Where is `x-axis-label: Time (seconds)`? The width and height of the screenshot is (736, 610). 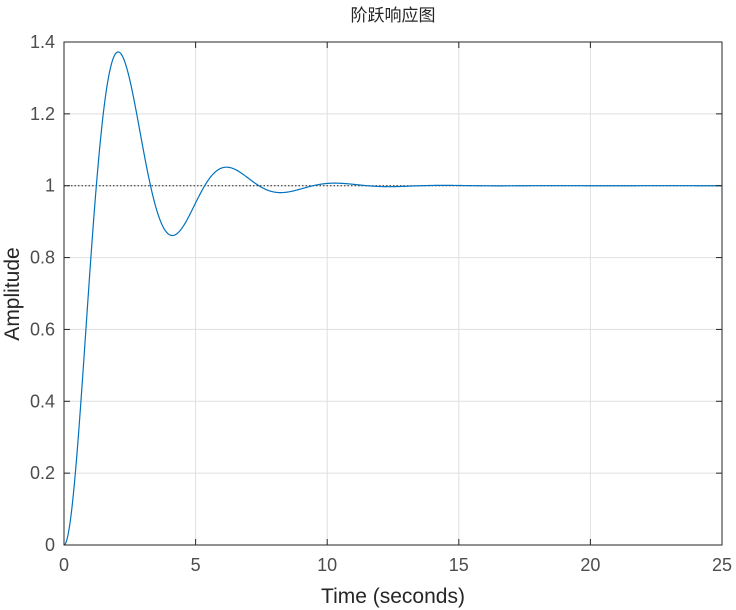
x-axis-label: Time (seconds) is located at coordinates (393, 596).